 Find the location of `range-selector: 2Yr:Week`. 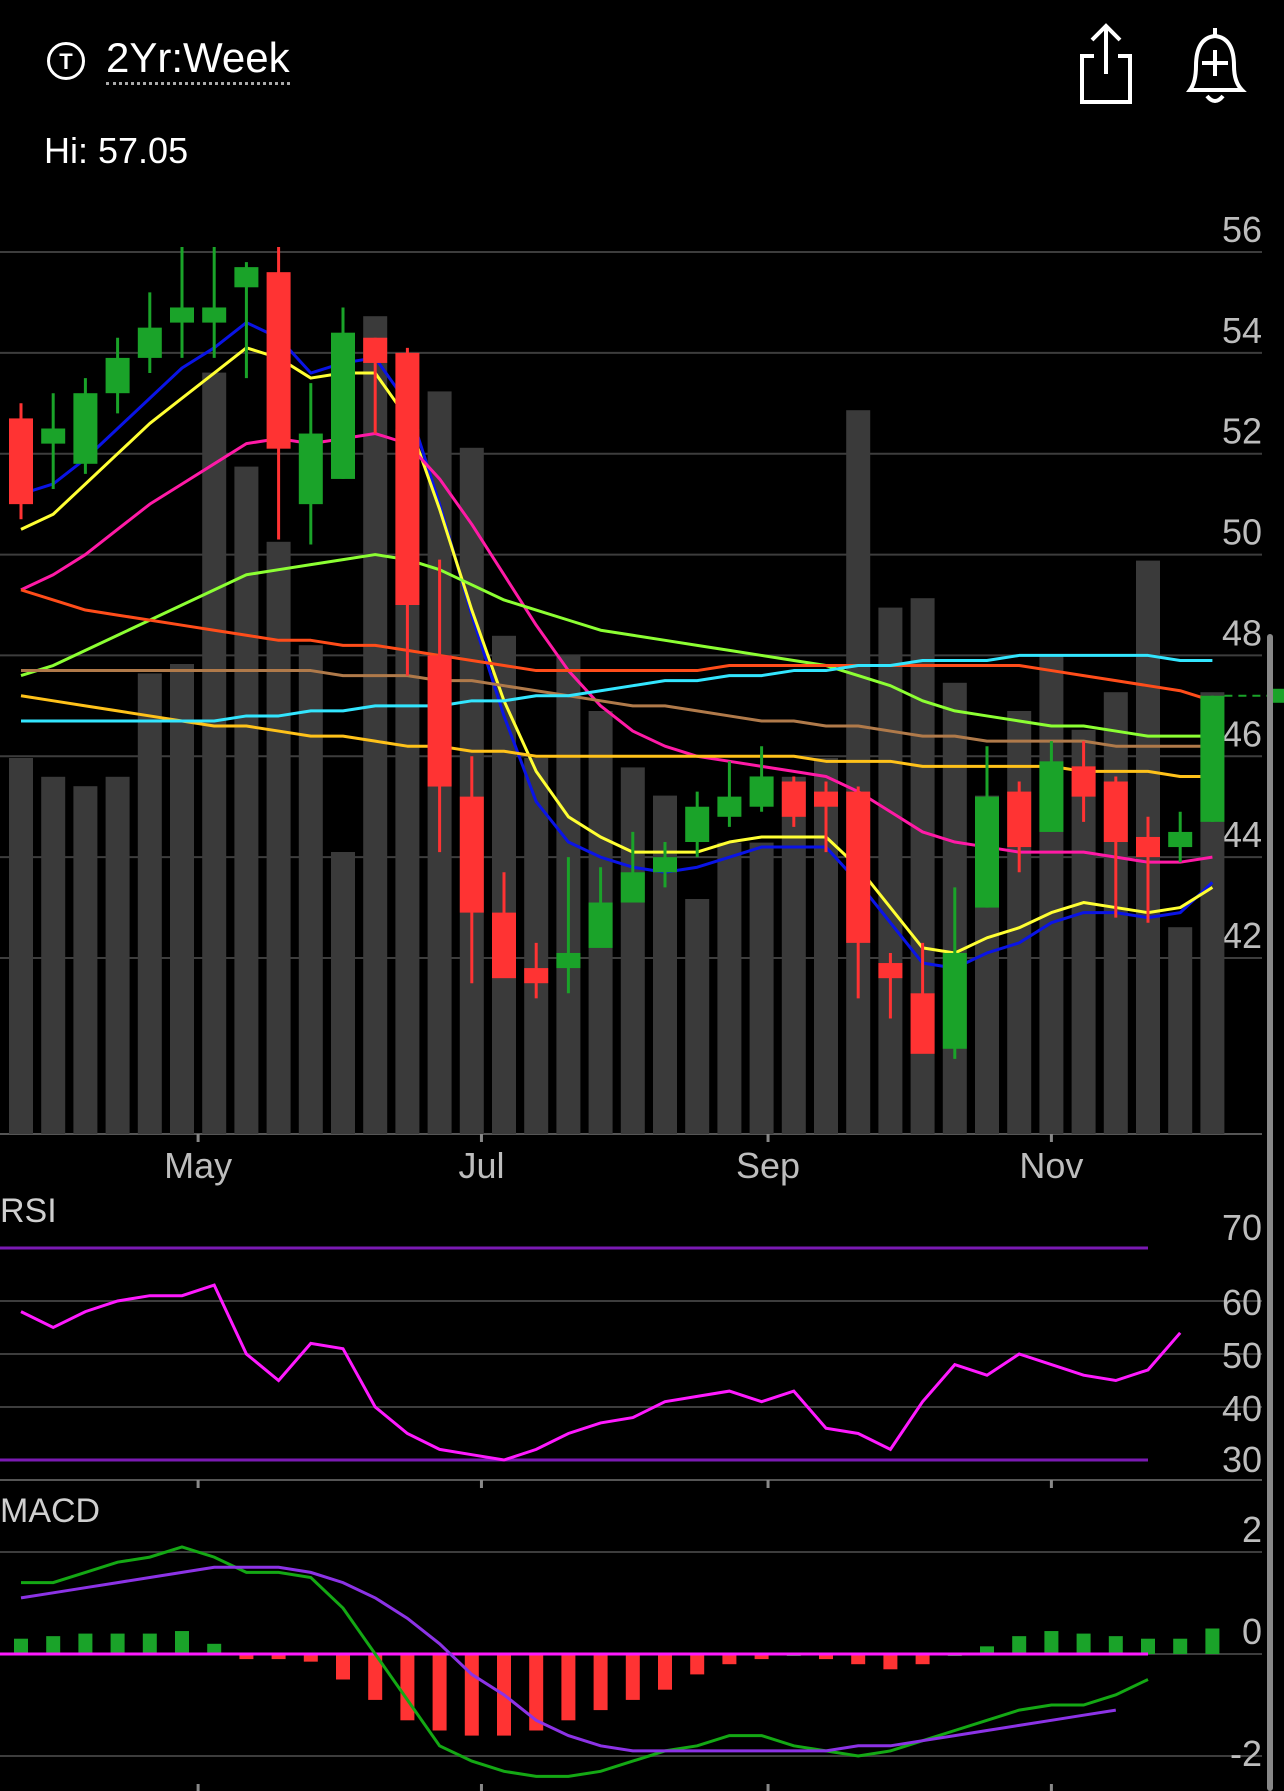

range-selector: 2Yr:Week is located at coordinates (198, 59).